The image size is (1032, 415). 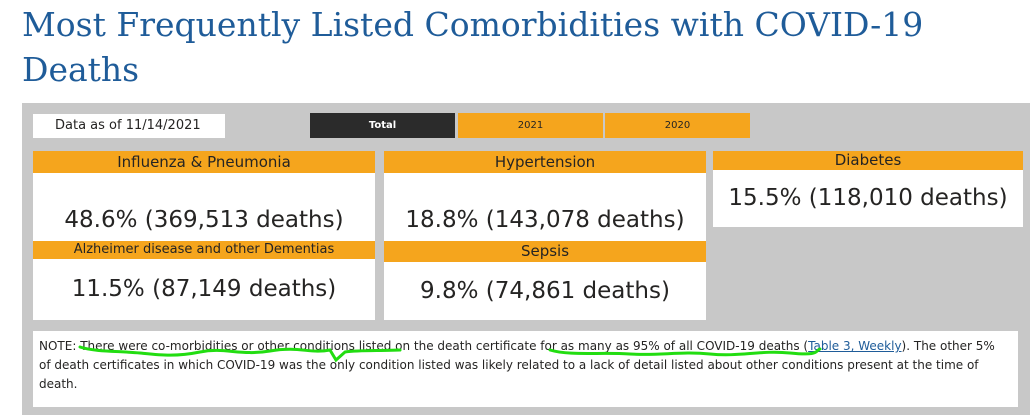 What do you see at coordinates (545, 162) in the screenshot?
I see `card-label: Hypertension` at bounding box center [545, 162].